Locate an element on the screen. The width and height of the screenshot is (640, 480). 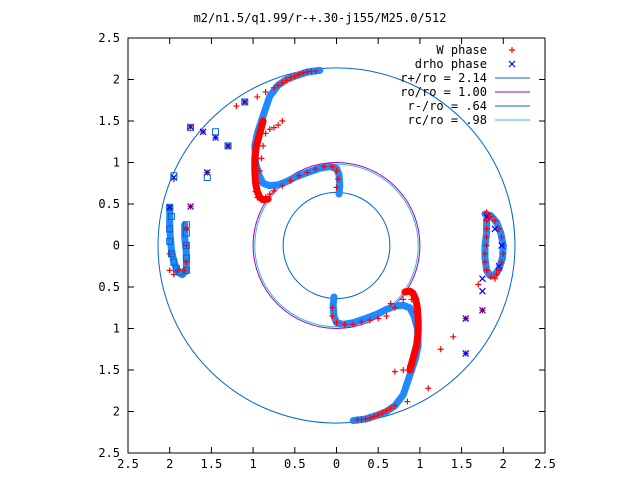
legend-label: ro/ro = 1.00 is located at coordinates (443, 92).